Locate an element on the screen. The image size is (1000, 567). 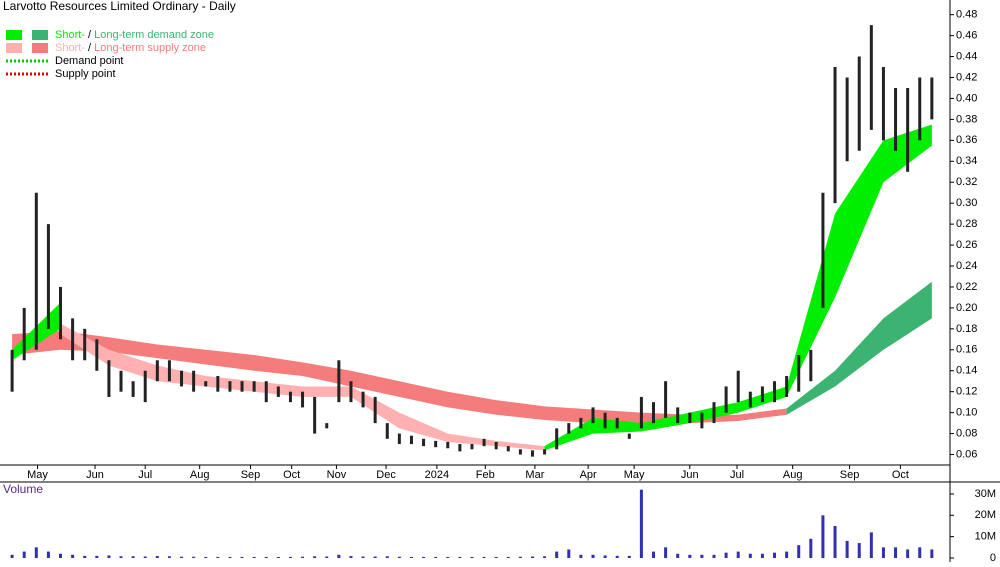
legend-text: / is located at coordinates (89, 35).